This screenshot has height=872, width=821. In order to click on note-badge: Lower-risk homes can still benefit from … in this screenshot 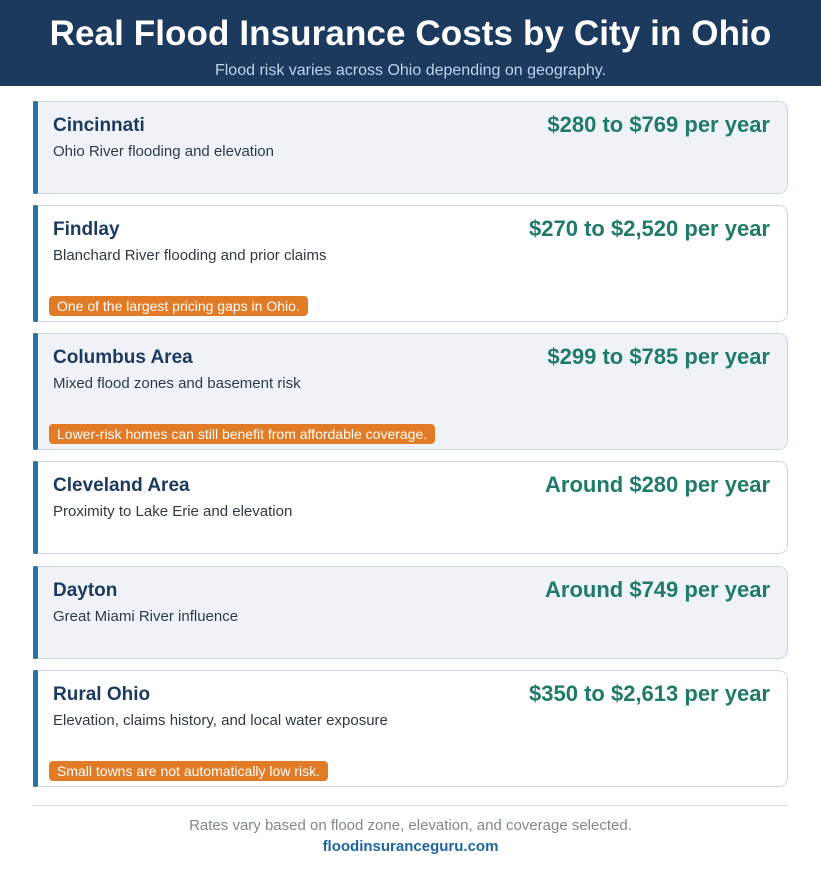, I will do `click(242, 434)`.